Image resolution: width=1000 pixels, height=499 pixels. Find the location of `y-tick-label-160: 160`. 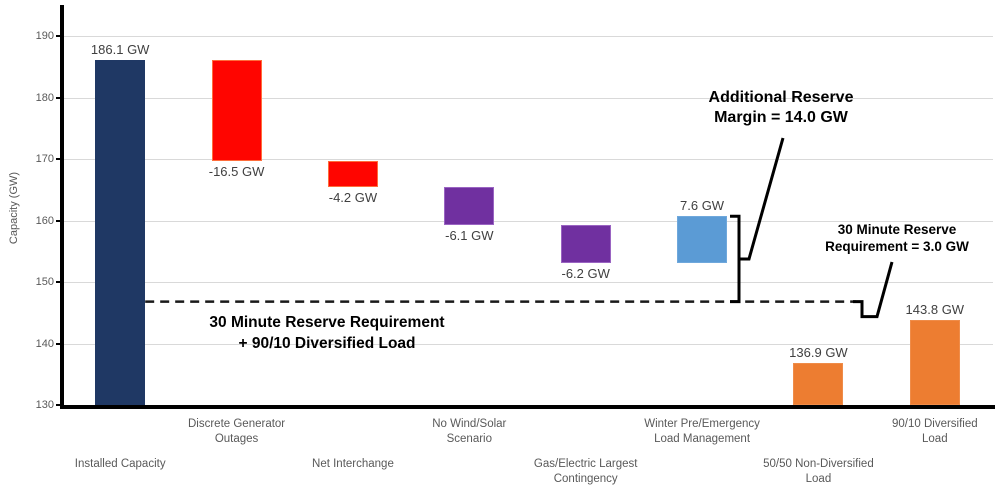

y-tick-label-160: 160 is located at coordinates (44, 220).